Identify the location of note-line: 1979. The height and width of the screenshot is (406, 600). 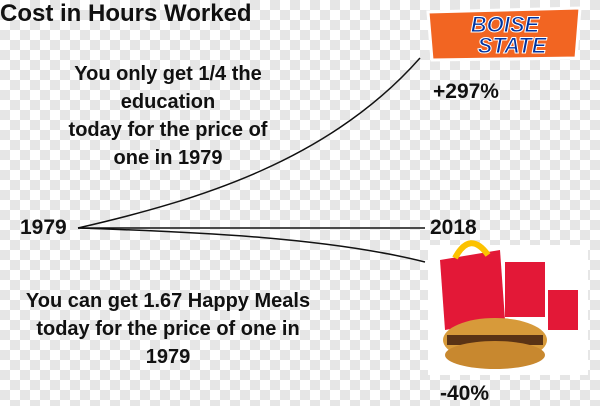
(168, 357).